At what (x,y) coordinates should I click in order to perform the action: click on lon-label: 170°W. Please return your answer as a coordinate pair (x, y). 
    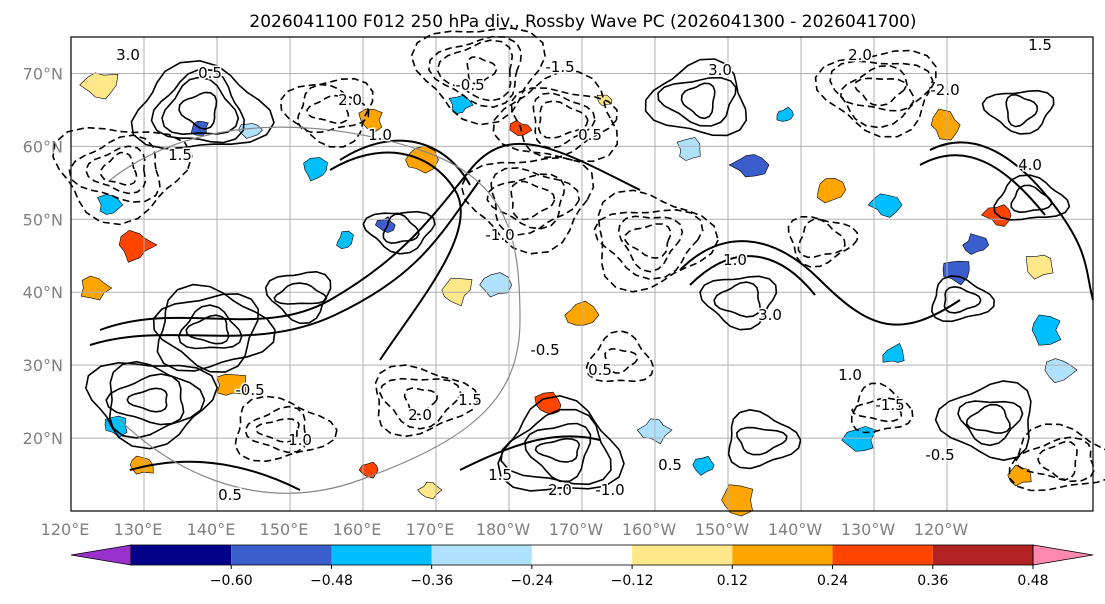
    Looking at the image, I should click on (576, 529).